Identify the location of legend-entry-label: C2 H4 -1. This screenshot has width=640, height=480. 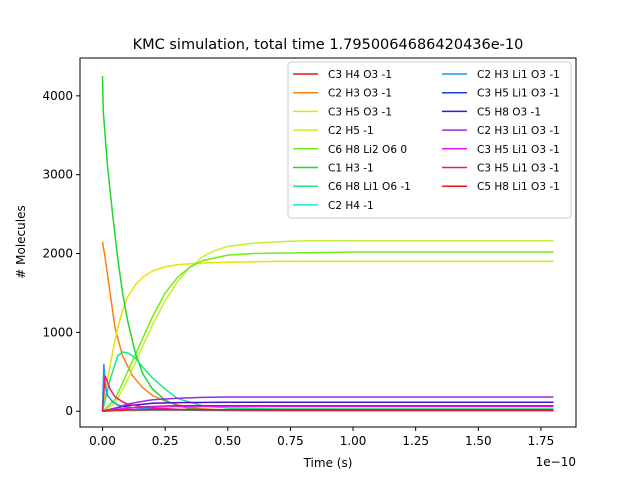
(351, 206).